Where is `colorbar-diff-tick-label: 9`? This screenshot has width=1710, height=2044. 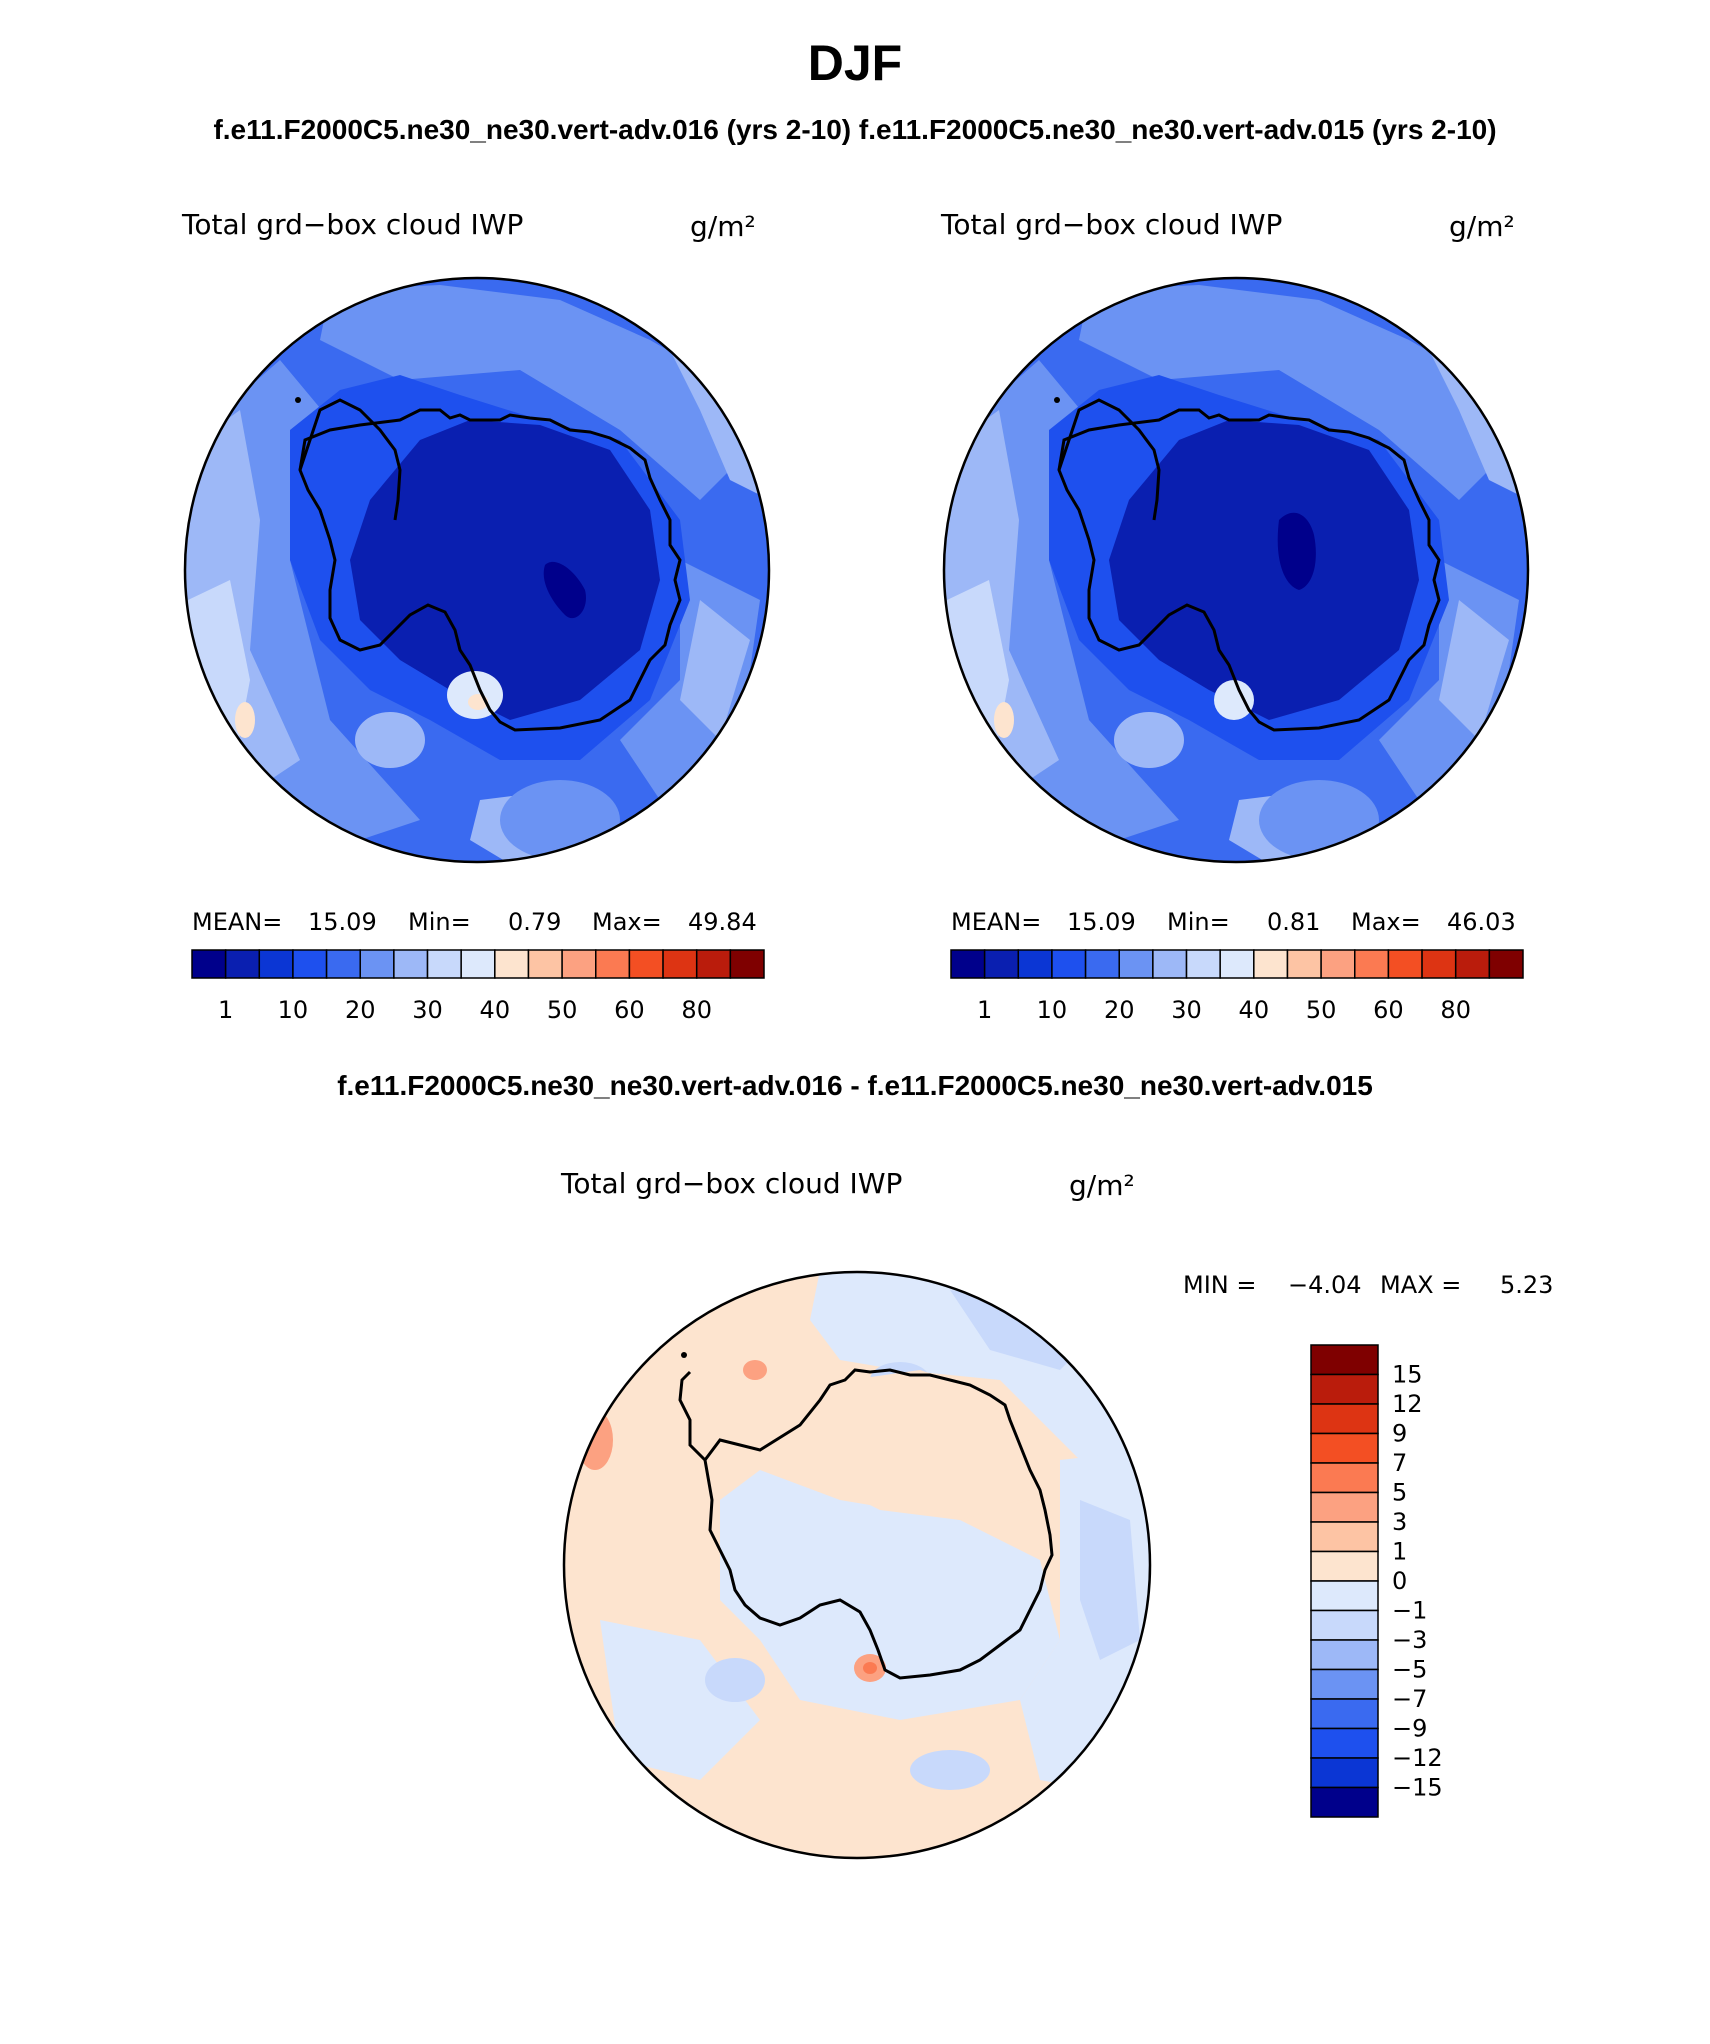 colorbar-diff-tick-label: 9 is located at coordinates (1399, 1434).